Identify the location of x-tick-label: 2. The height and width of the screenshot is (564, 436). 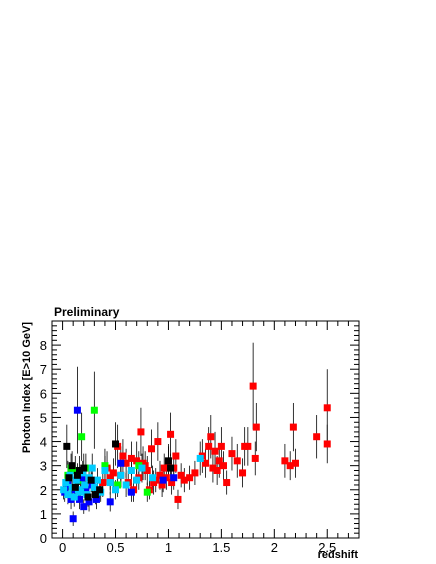
(274, 547).